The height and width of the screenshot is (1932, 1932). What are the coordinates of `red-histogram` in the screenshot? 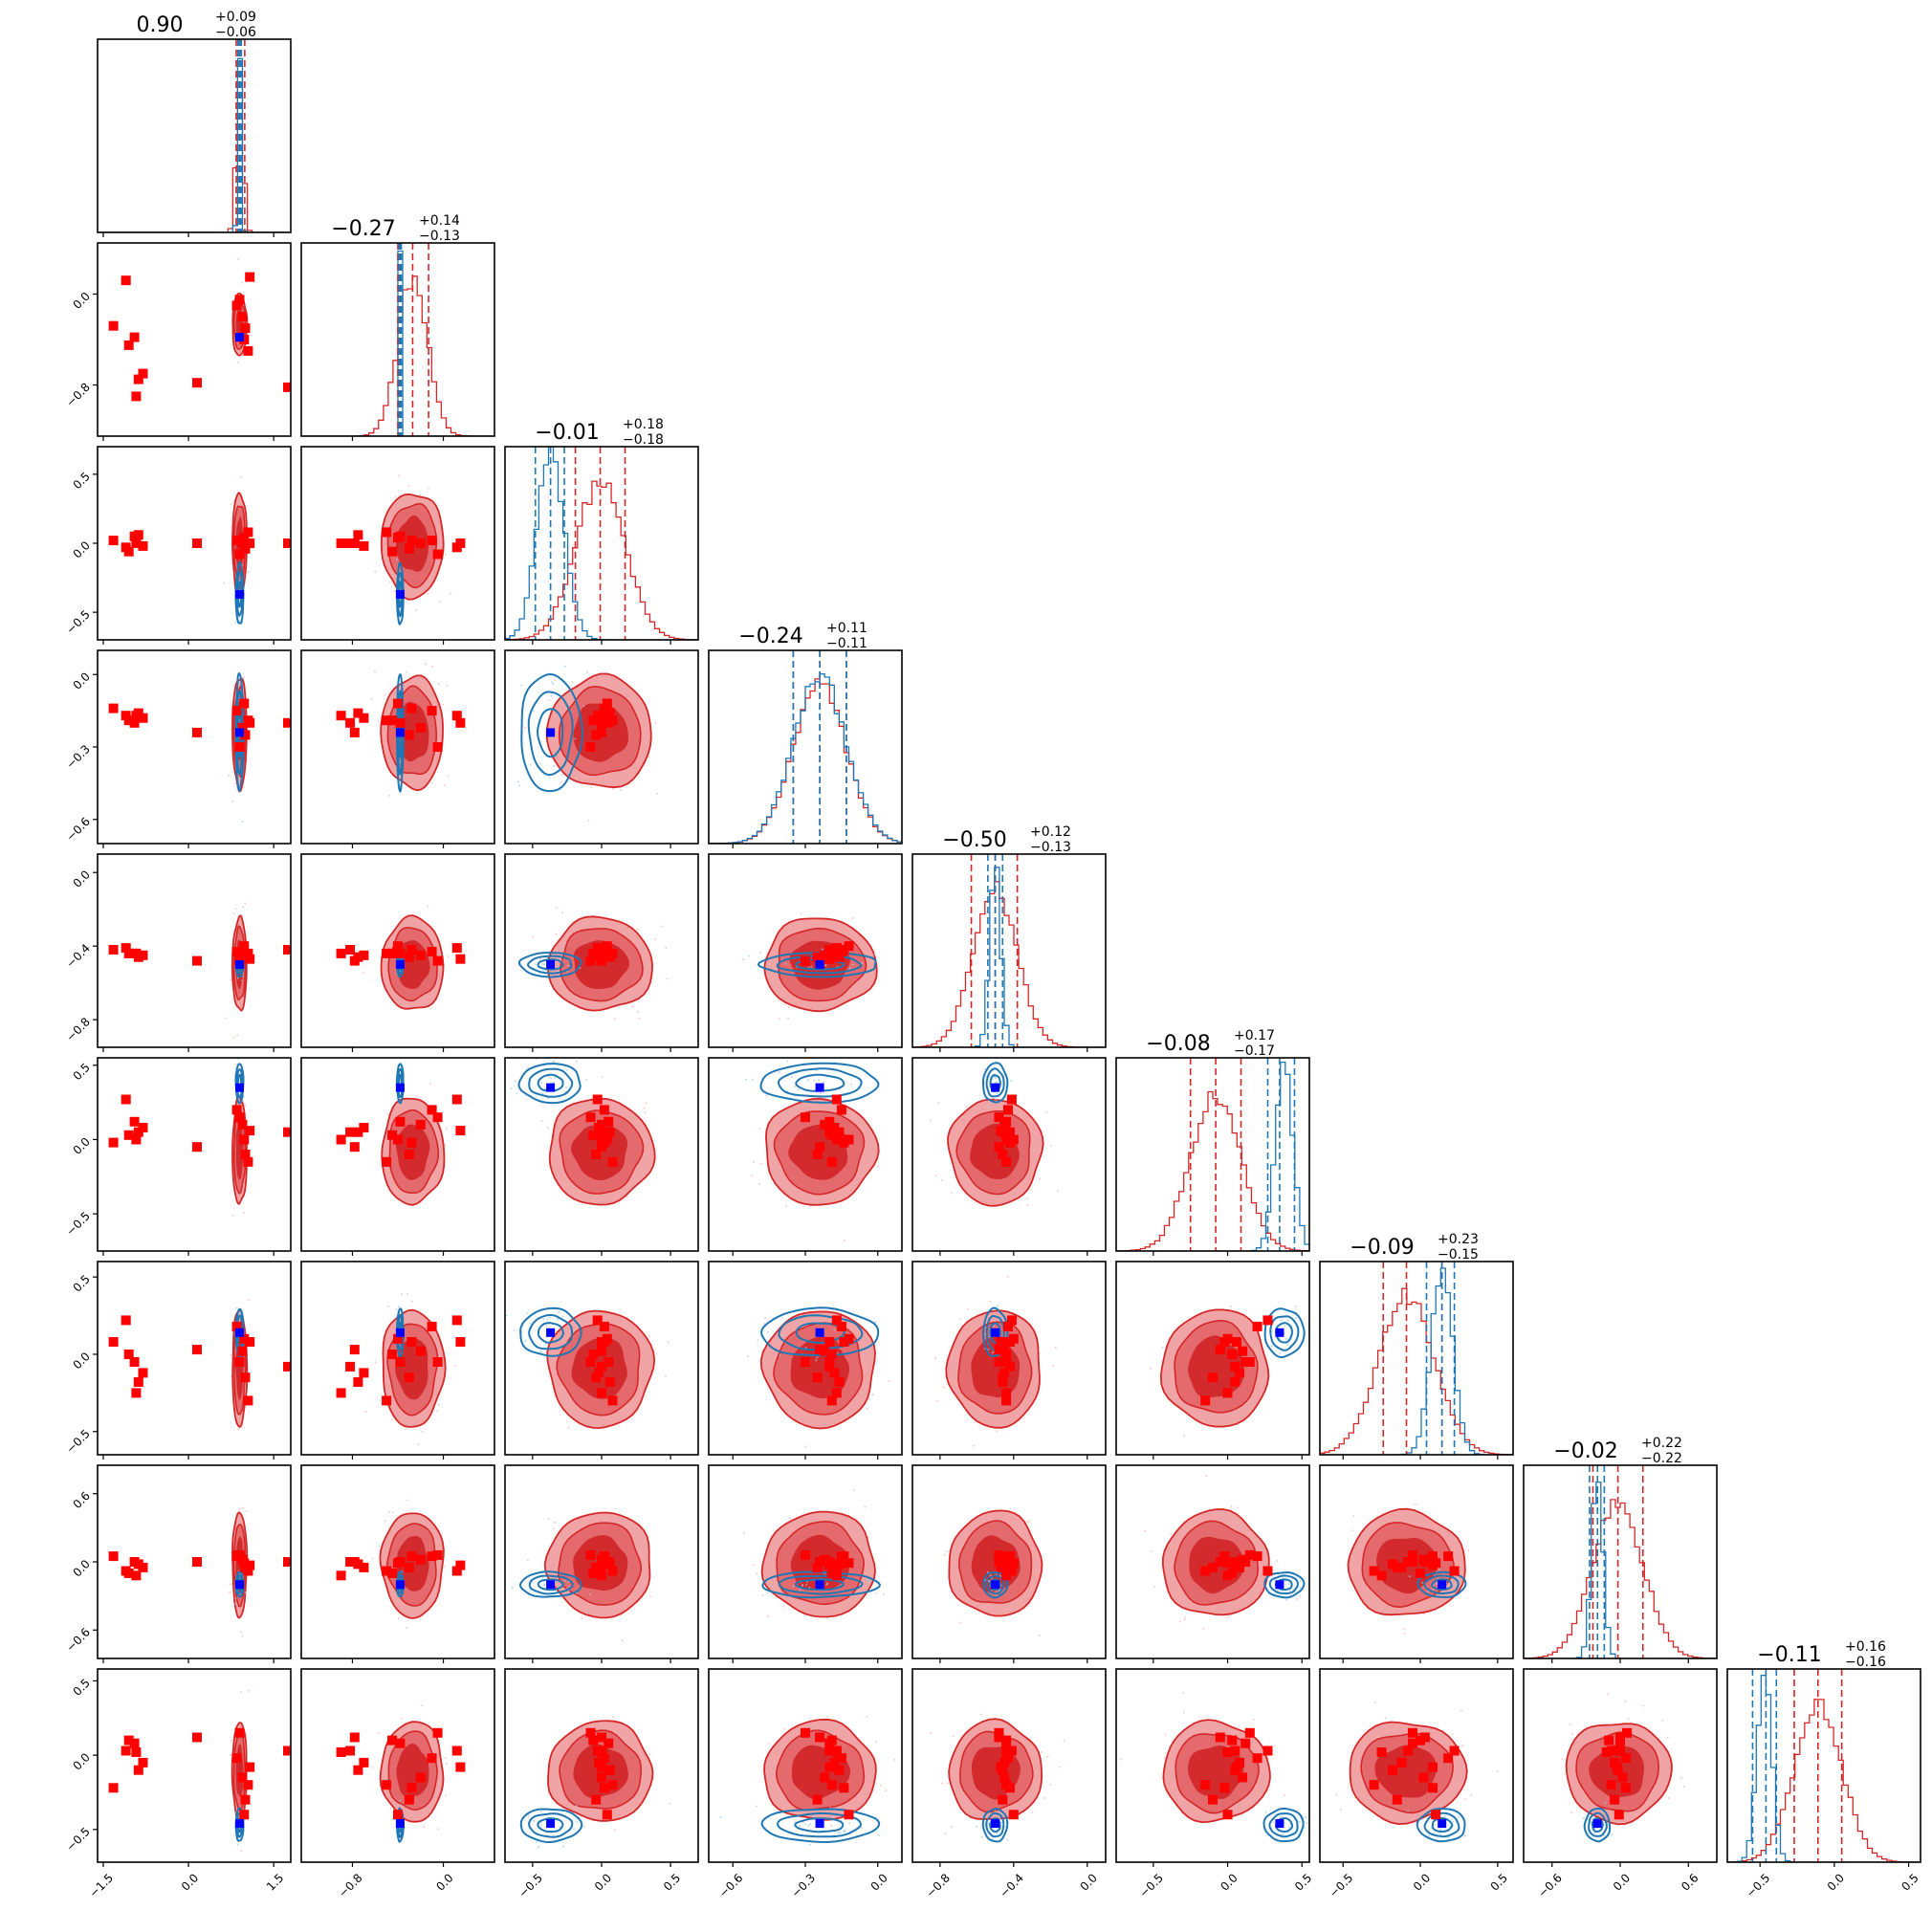 It's located at (1009, 964).